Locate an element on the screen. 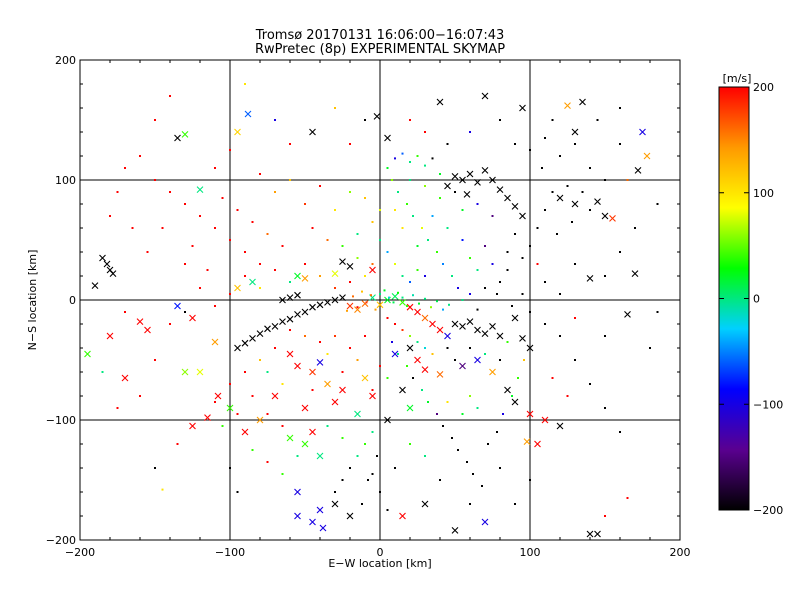  chart-title: Tromsø 20170131 16:06:00−16:07:43 is located at coordinates (380, 35).